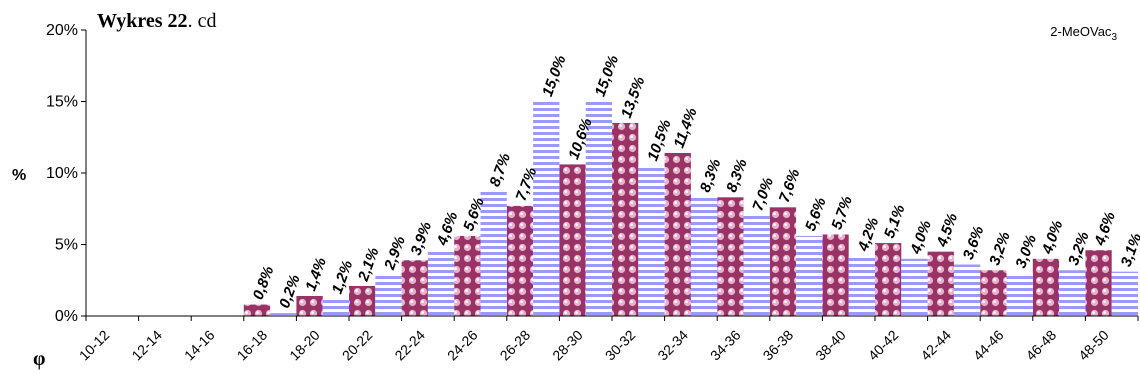 The height and width of the screenshot is (380, 1140). Describe the element at coordinates (790, 186) in the screenshot. I see `value-label-s1-36-38: 7,6%` at that location.